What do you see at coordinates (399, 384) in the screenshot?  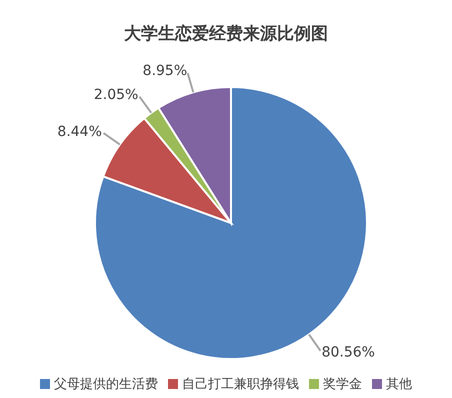 I see `legend-label: 其他` at bounding box center [399, 384].